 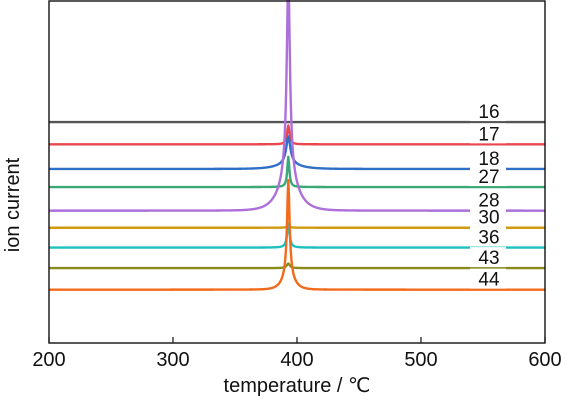 I want to click on x-axis-label: temperature / ℃, so click(x=297, y=386).